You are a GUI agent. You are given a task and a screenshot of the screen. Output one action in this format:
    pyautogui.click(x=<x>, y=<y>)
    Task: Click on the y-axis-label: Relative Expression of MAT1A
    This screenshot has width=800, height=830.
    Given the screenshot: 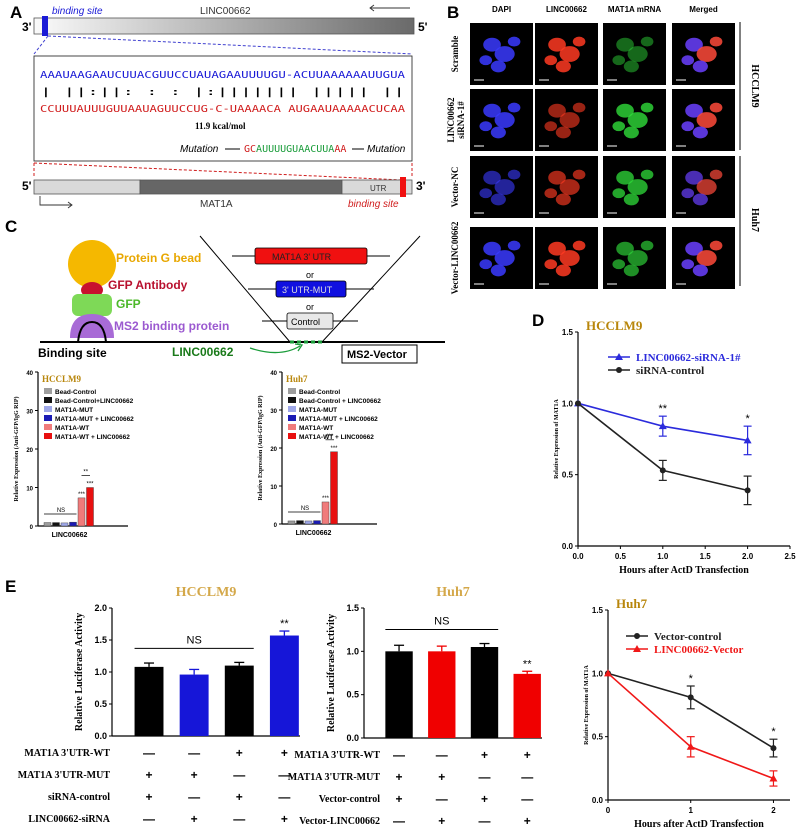 What is the action you would take?
    pyautogui.click(x=587, y=705)
    